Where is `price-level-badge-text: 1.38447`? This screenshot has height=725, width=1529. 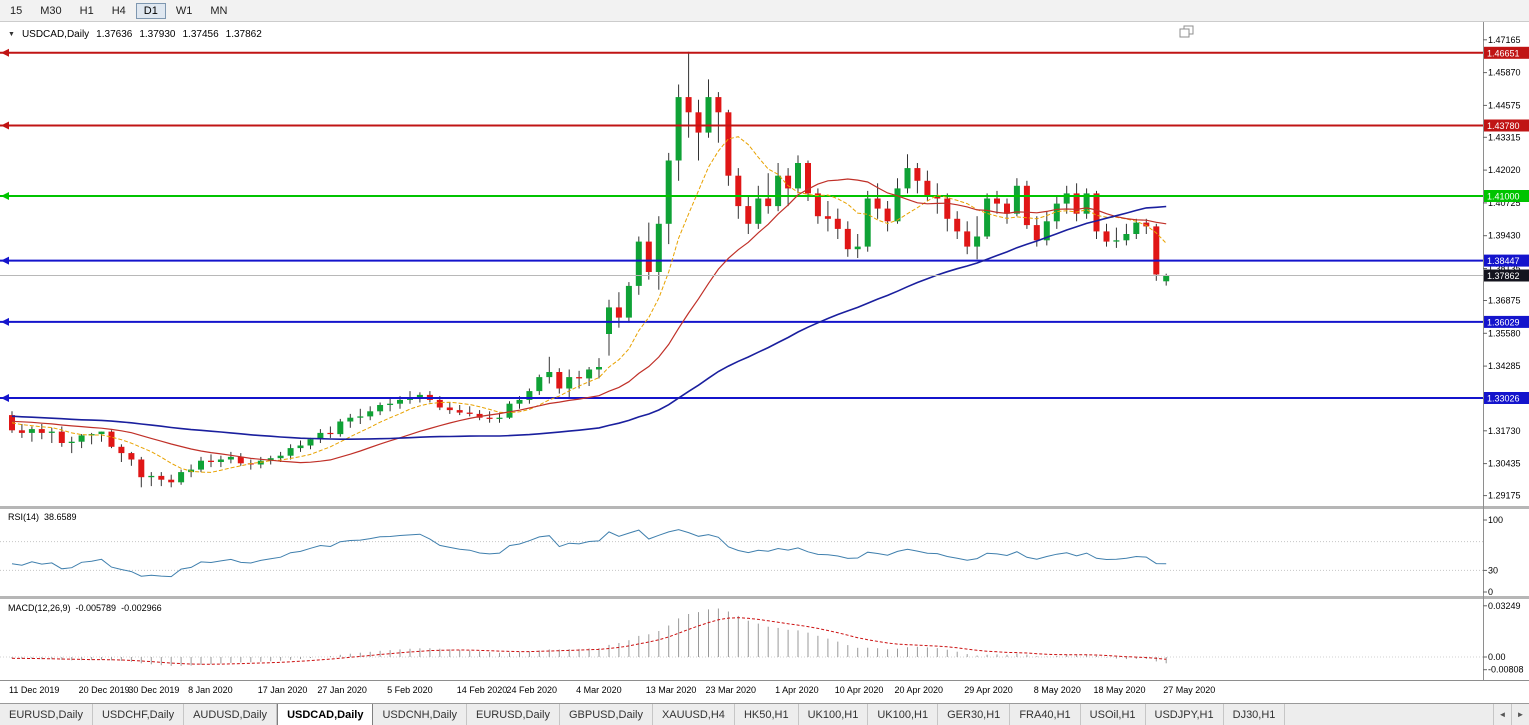 price-level-badge-text: 1.38447 is located at coordinates (1503, 261).